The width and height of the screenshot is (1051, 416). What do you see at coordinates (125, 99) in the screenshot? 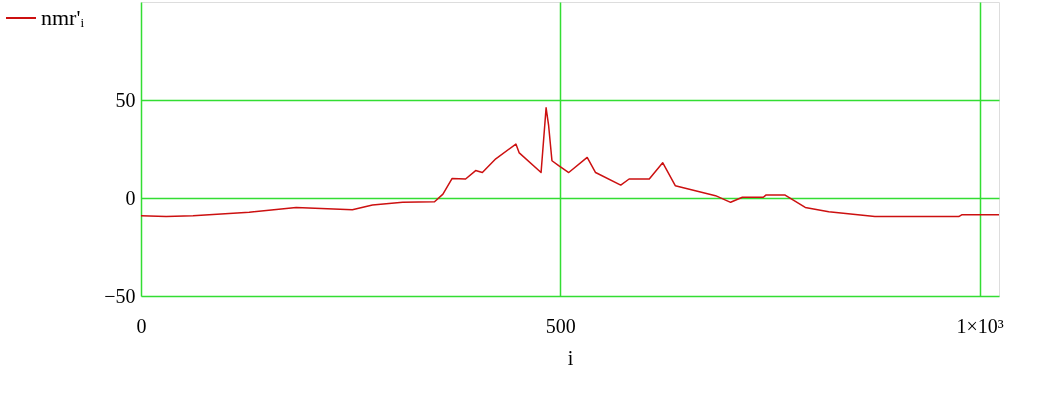
I see `y-tick-label: 50` at bounding box center [125, 99].